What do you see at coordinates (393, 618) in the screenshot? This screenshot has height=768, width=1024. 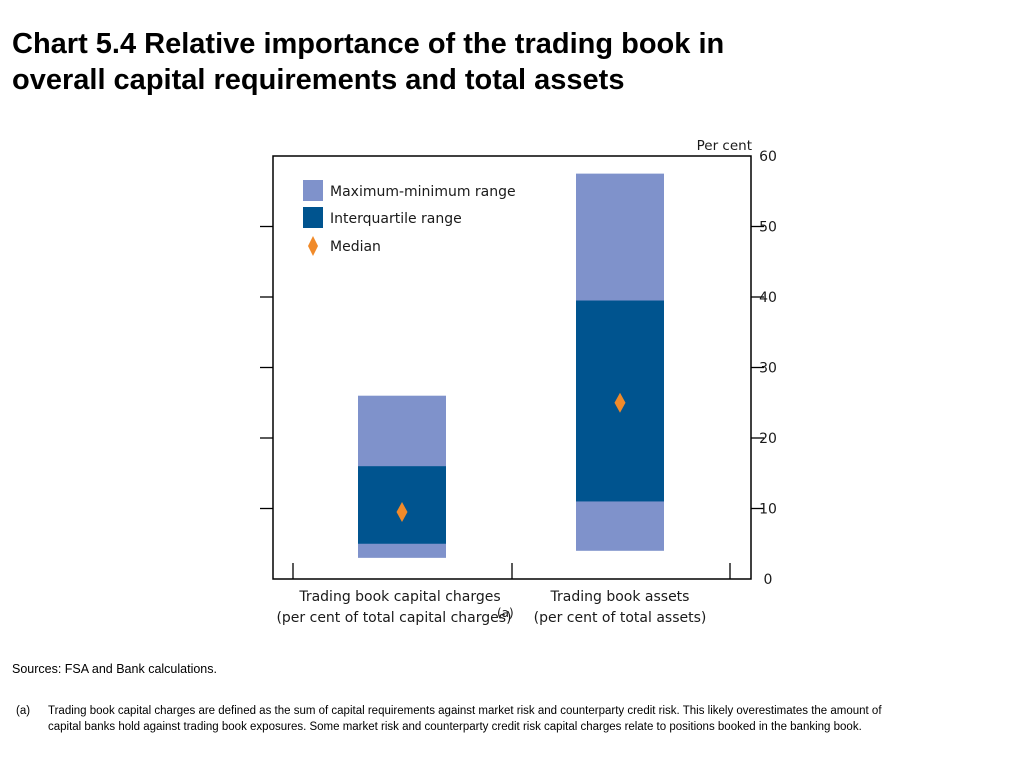 I see `x-category-label-1-line-2: (per cent of total capital charges)` at bounding box center [393, 618].